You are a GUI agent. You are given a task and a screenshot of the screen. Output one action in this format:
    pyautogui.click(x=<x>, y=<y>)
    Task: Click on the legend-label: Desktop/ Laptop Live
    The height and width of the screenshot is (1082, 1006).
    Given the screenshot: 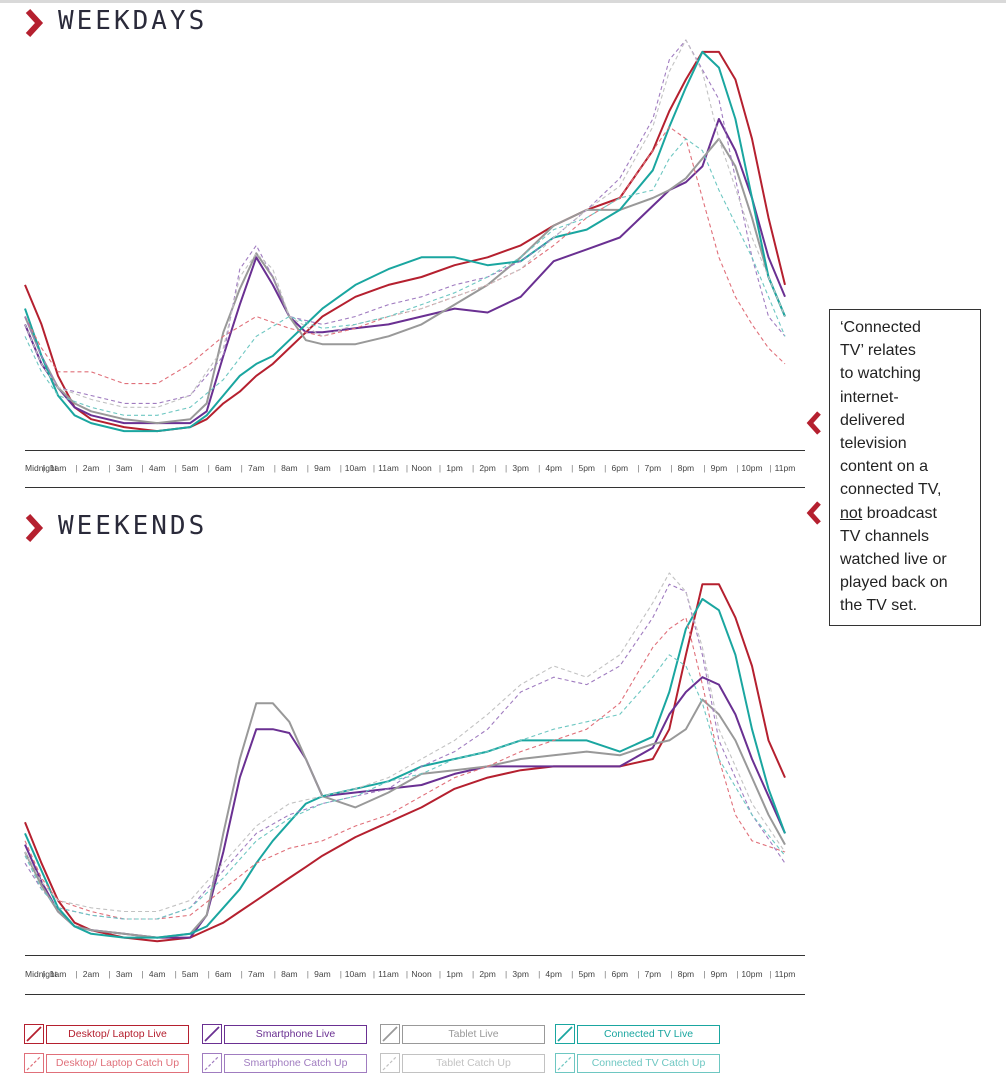 What is the action you would take?
    pyautogui.click(x=117, y=1034)
    